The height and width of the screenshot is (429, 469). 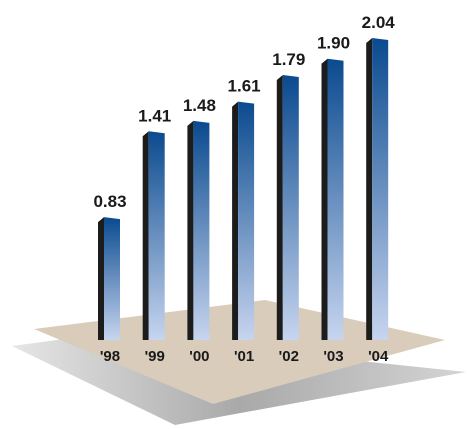 I want to click on x-tick-label: '04, so click(x=378, y=356).